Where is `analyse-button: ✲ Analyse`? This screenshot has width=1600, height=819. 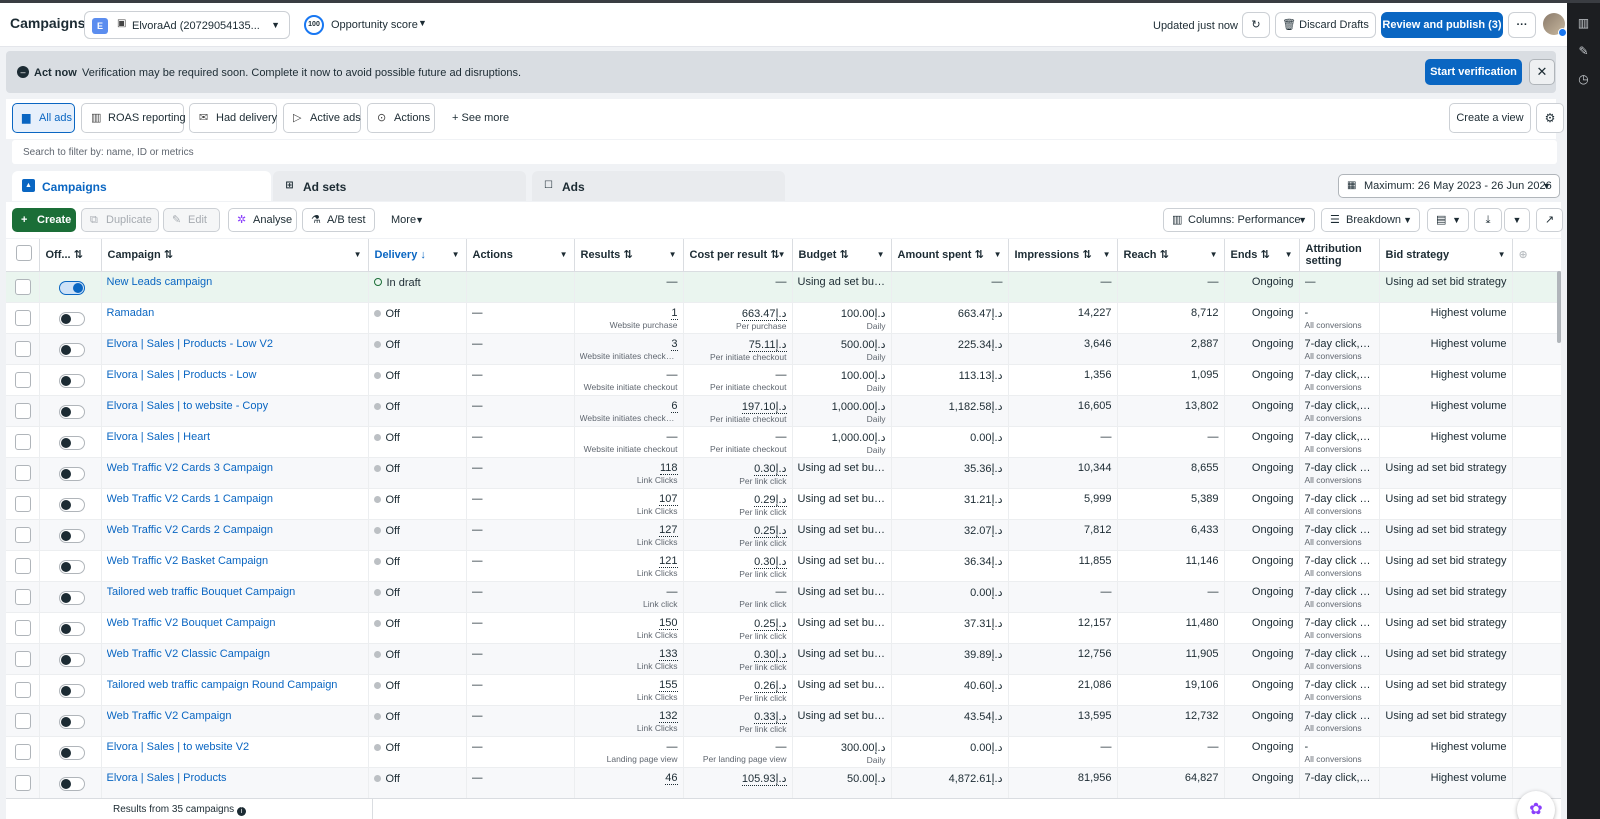 analyse-button: ✲ Analyse is located at coordinates (262, 220).